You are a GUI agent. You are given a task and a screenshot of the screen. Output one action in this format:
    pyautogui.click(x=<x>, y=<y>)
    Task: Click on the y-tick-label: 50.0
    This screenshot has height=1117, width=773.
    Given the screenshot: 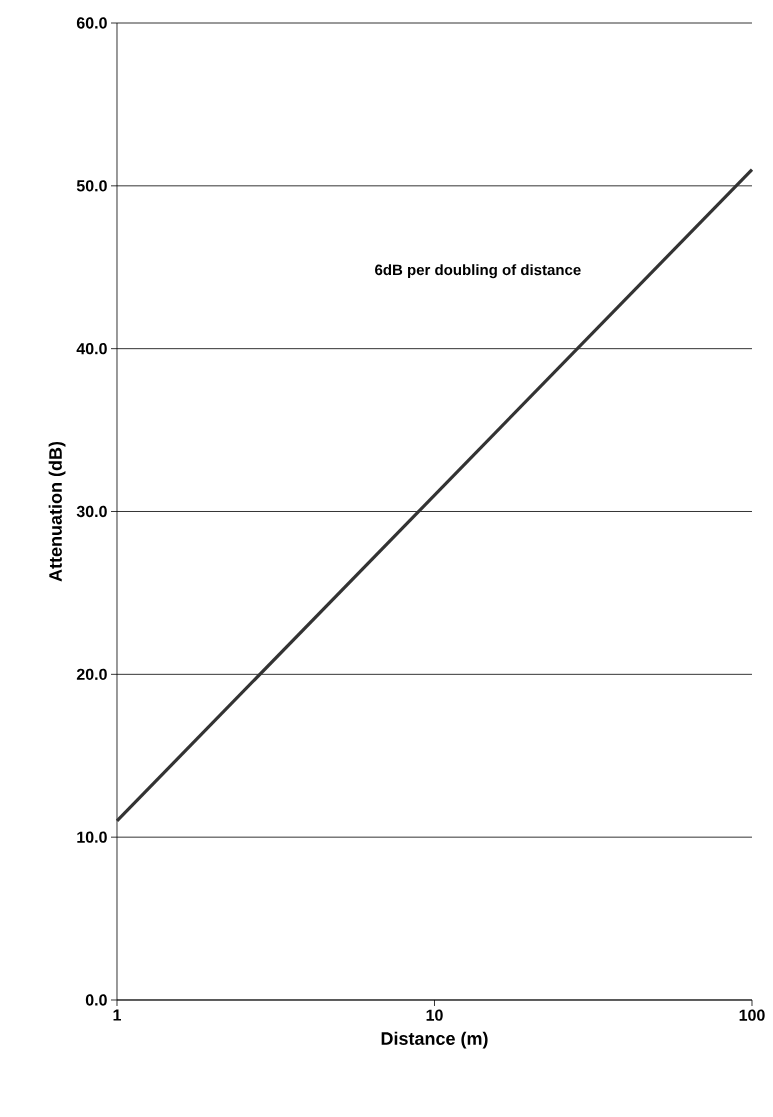 What is the action you would take?
    pyautogui.click(x=91, y=186)
    